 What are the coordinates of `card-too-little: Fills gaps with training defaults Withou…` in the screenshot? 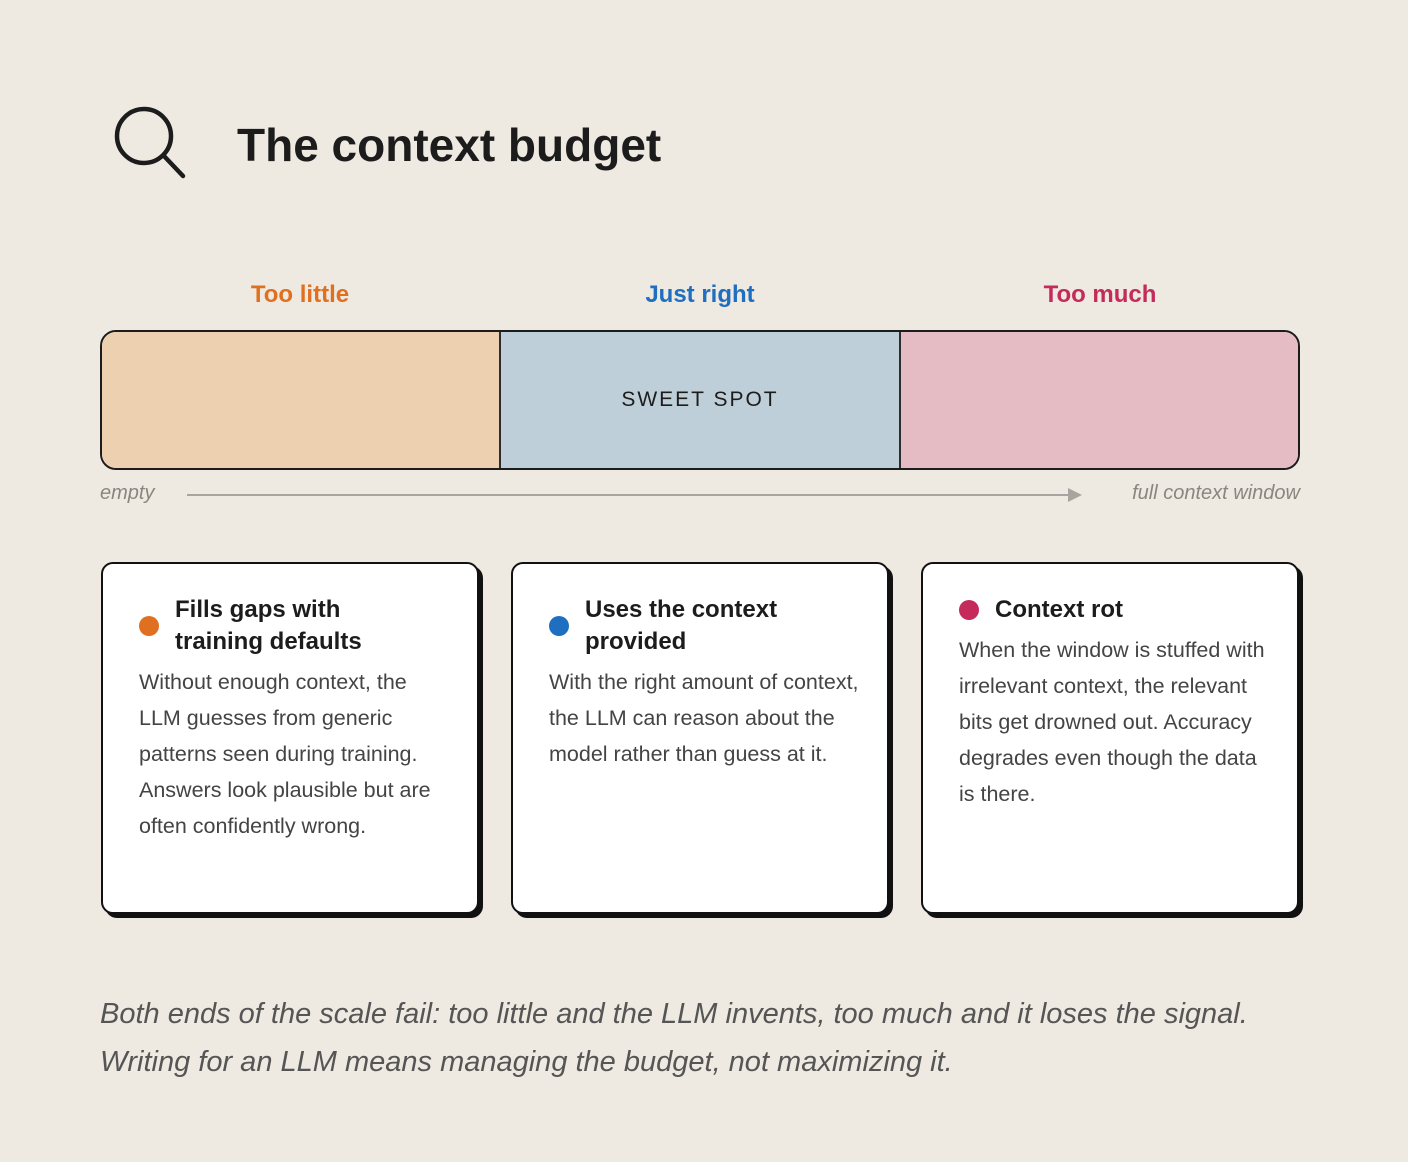 It's located at (290, 738).